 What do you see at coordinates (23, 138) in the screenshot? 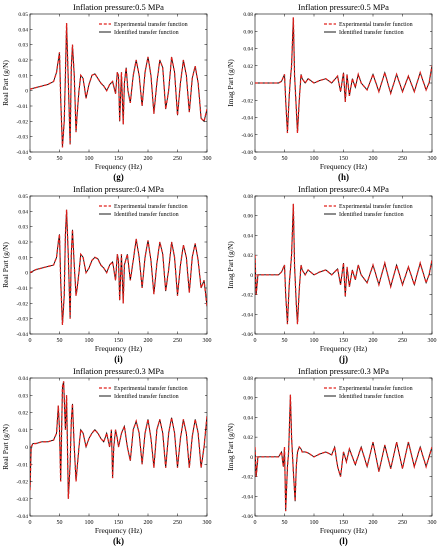
I see `y-tick-label: -0.03` at bounding box center [23, 138].